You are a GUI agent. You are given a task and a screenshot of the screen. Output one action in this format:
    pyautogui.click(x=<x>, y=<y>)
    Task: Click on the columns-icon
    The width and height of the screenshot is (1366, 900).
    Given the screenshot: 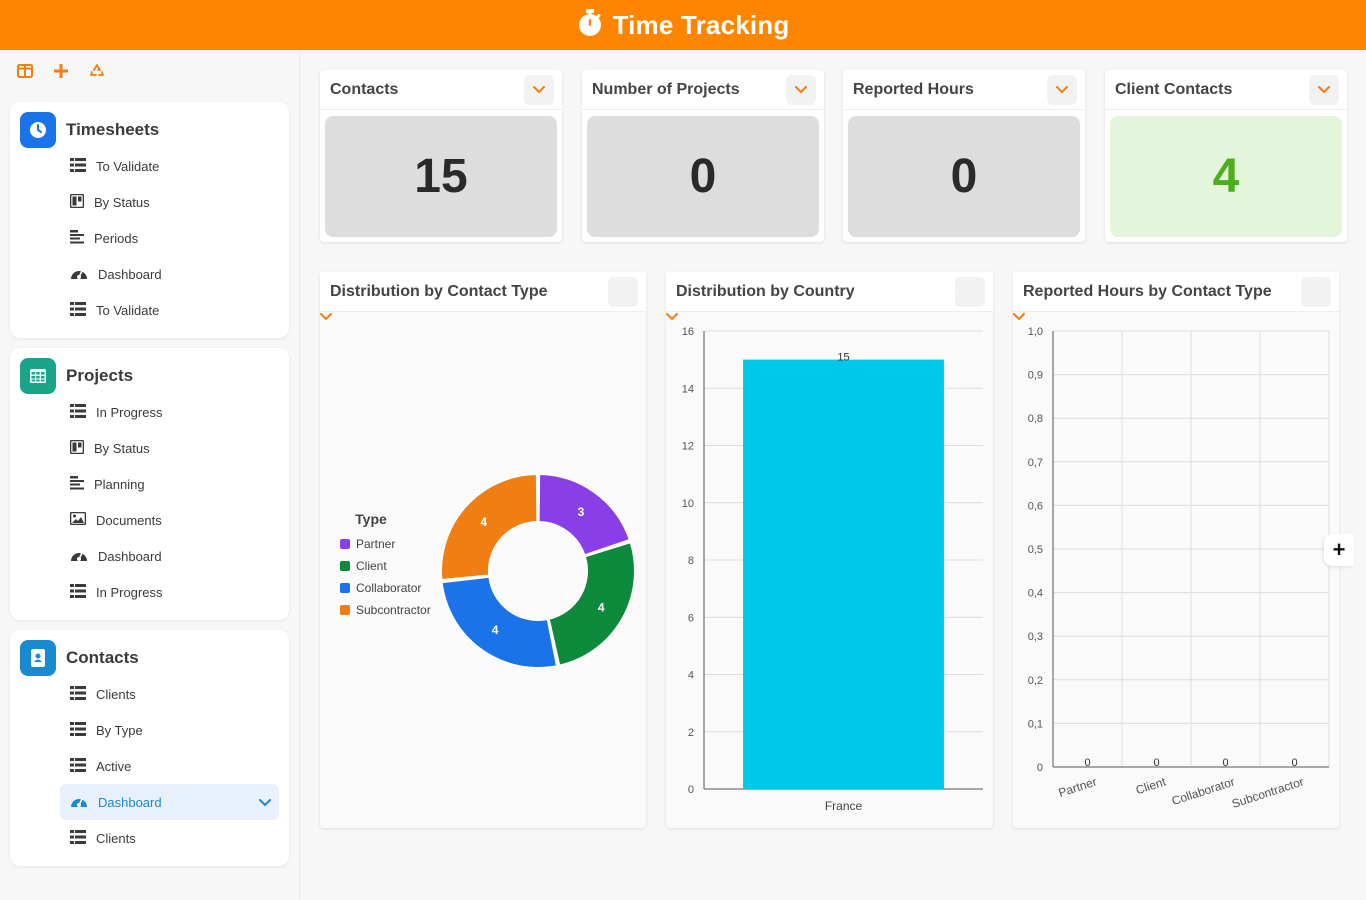 What is the action you would take?
    pyautogui.click(x=25, y=71)
    